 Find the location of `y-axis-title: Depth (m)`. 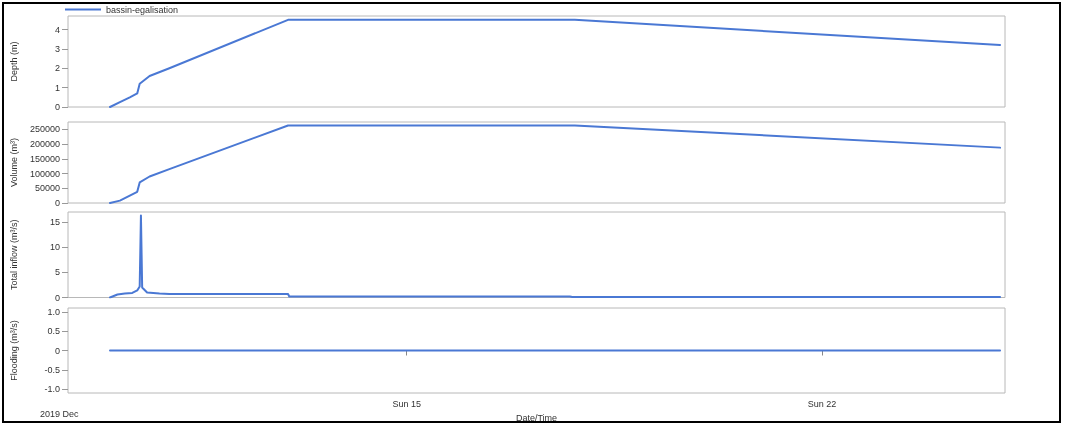

y-axis-title: Depth (m) is located at coordinates (13, 61).